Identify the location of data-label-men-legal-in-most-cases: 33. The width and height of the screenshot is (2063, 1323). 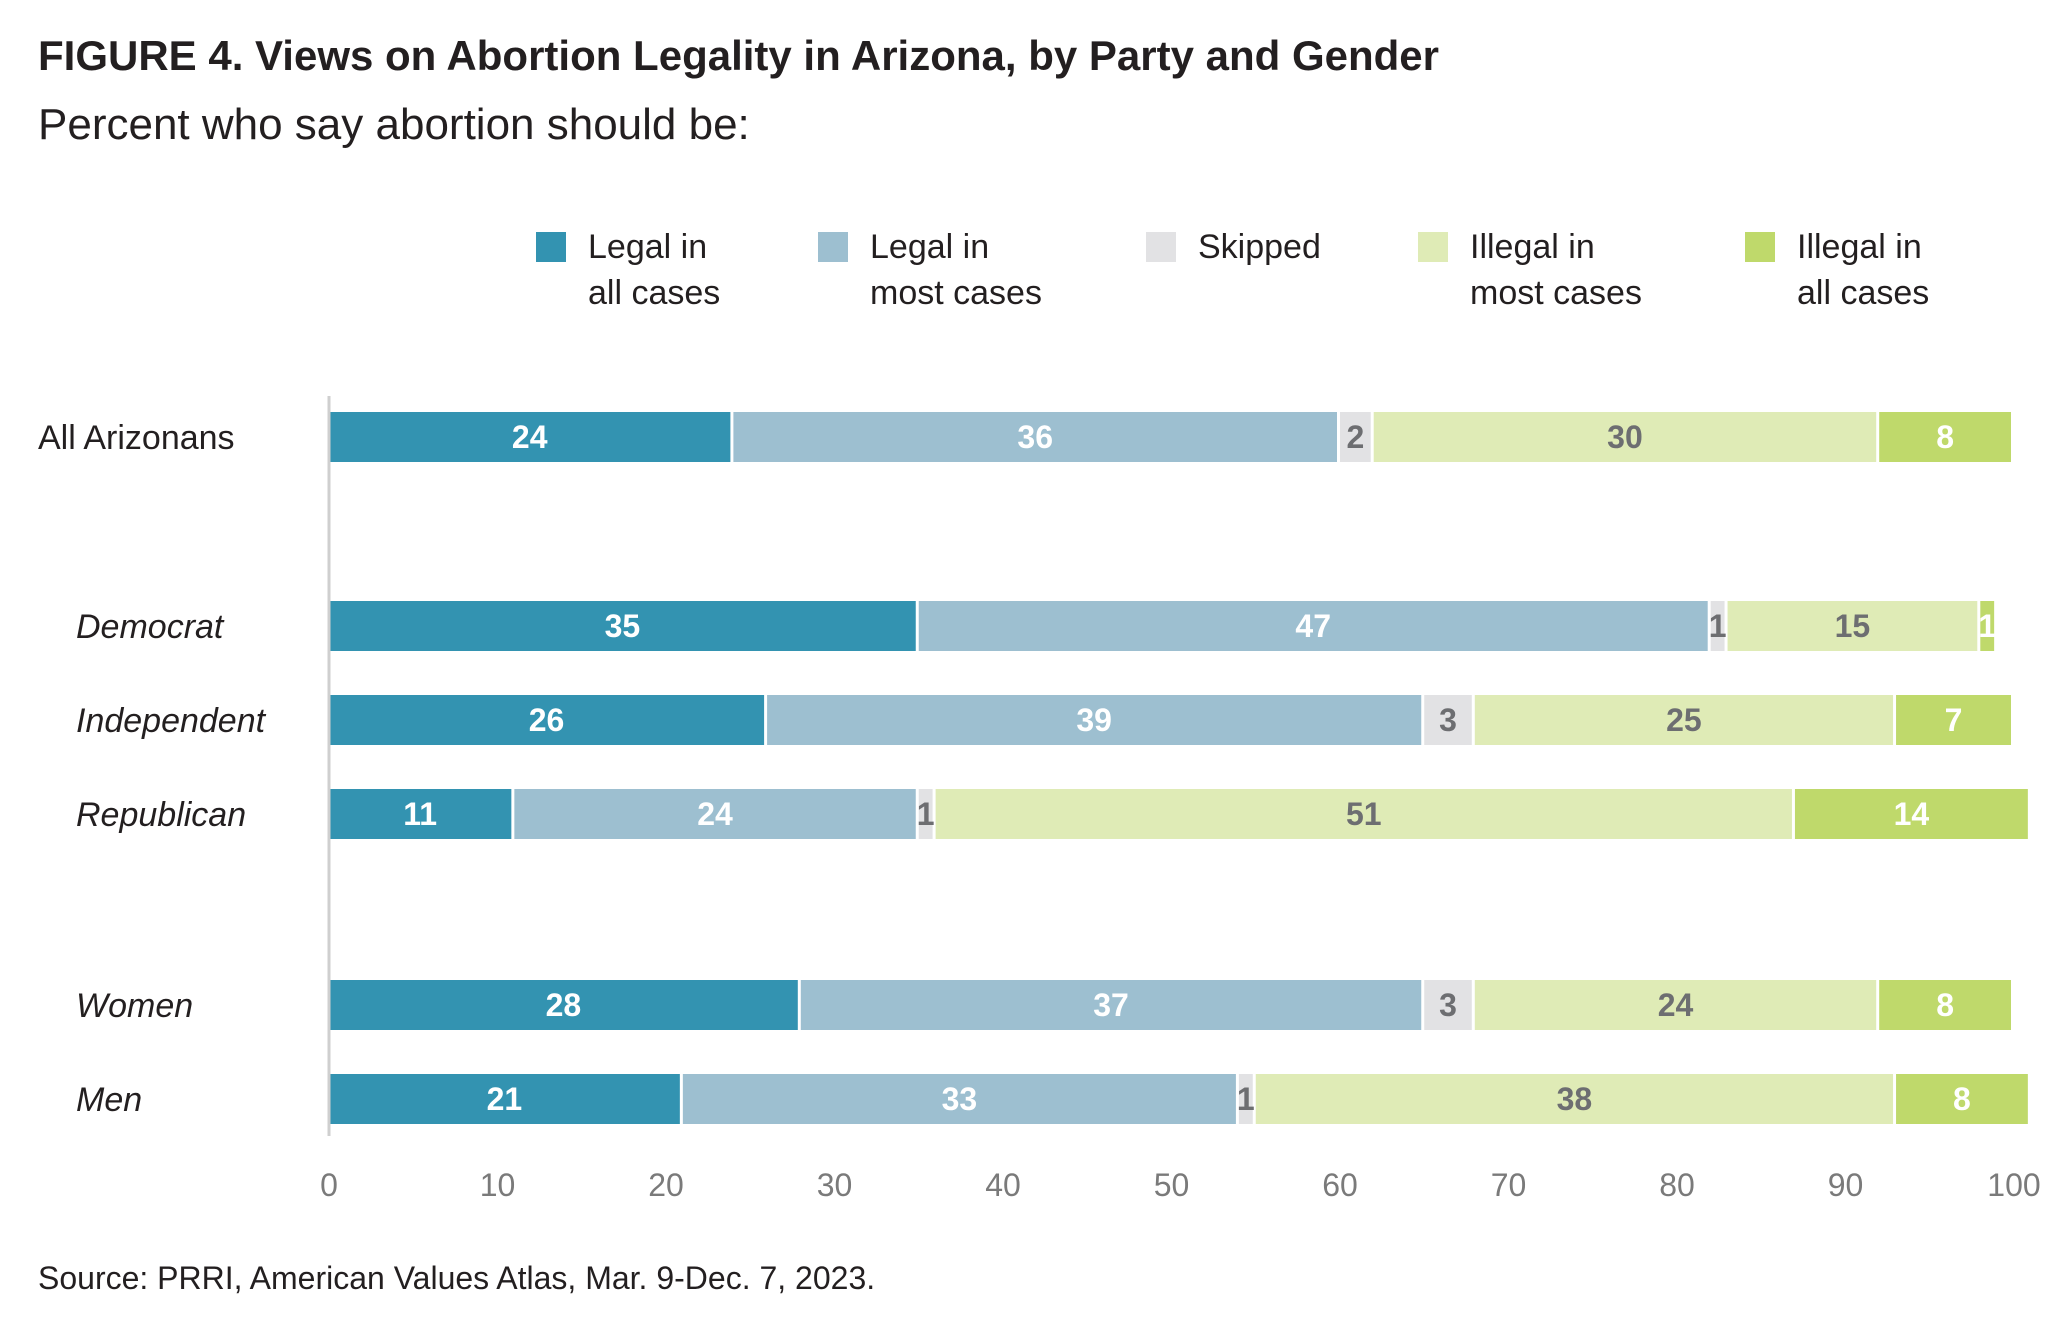
(960, 1099).